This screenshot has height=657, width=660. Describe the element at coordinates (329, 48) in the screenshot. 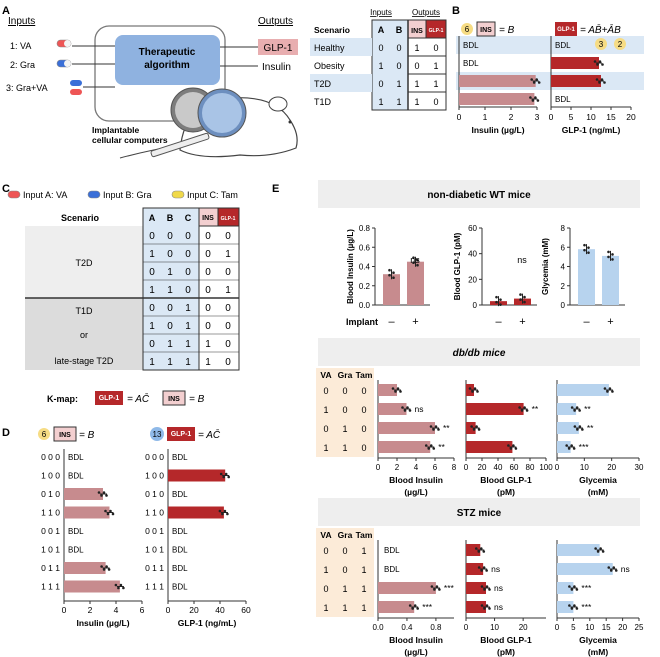

I see `tt-scenario-0: Healthy` at that location.